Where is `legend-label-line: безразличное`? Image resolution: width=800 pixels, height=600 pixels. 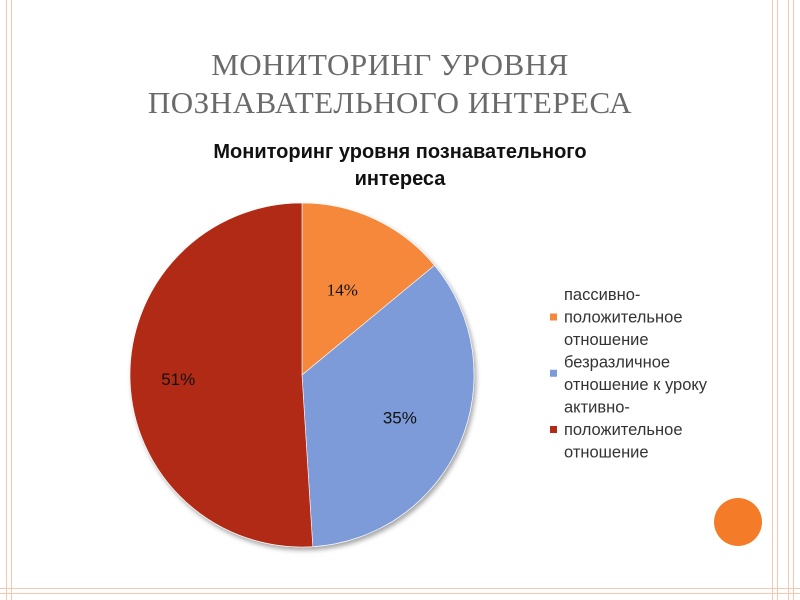 legend-label-line: безразличное is located at coordinates (617, 363).